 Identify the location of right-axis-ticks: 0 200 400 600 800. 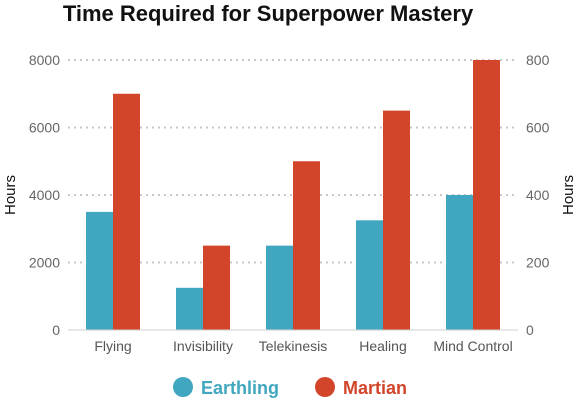
(538, 195).